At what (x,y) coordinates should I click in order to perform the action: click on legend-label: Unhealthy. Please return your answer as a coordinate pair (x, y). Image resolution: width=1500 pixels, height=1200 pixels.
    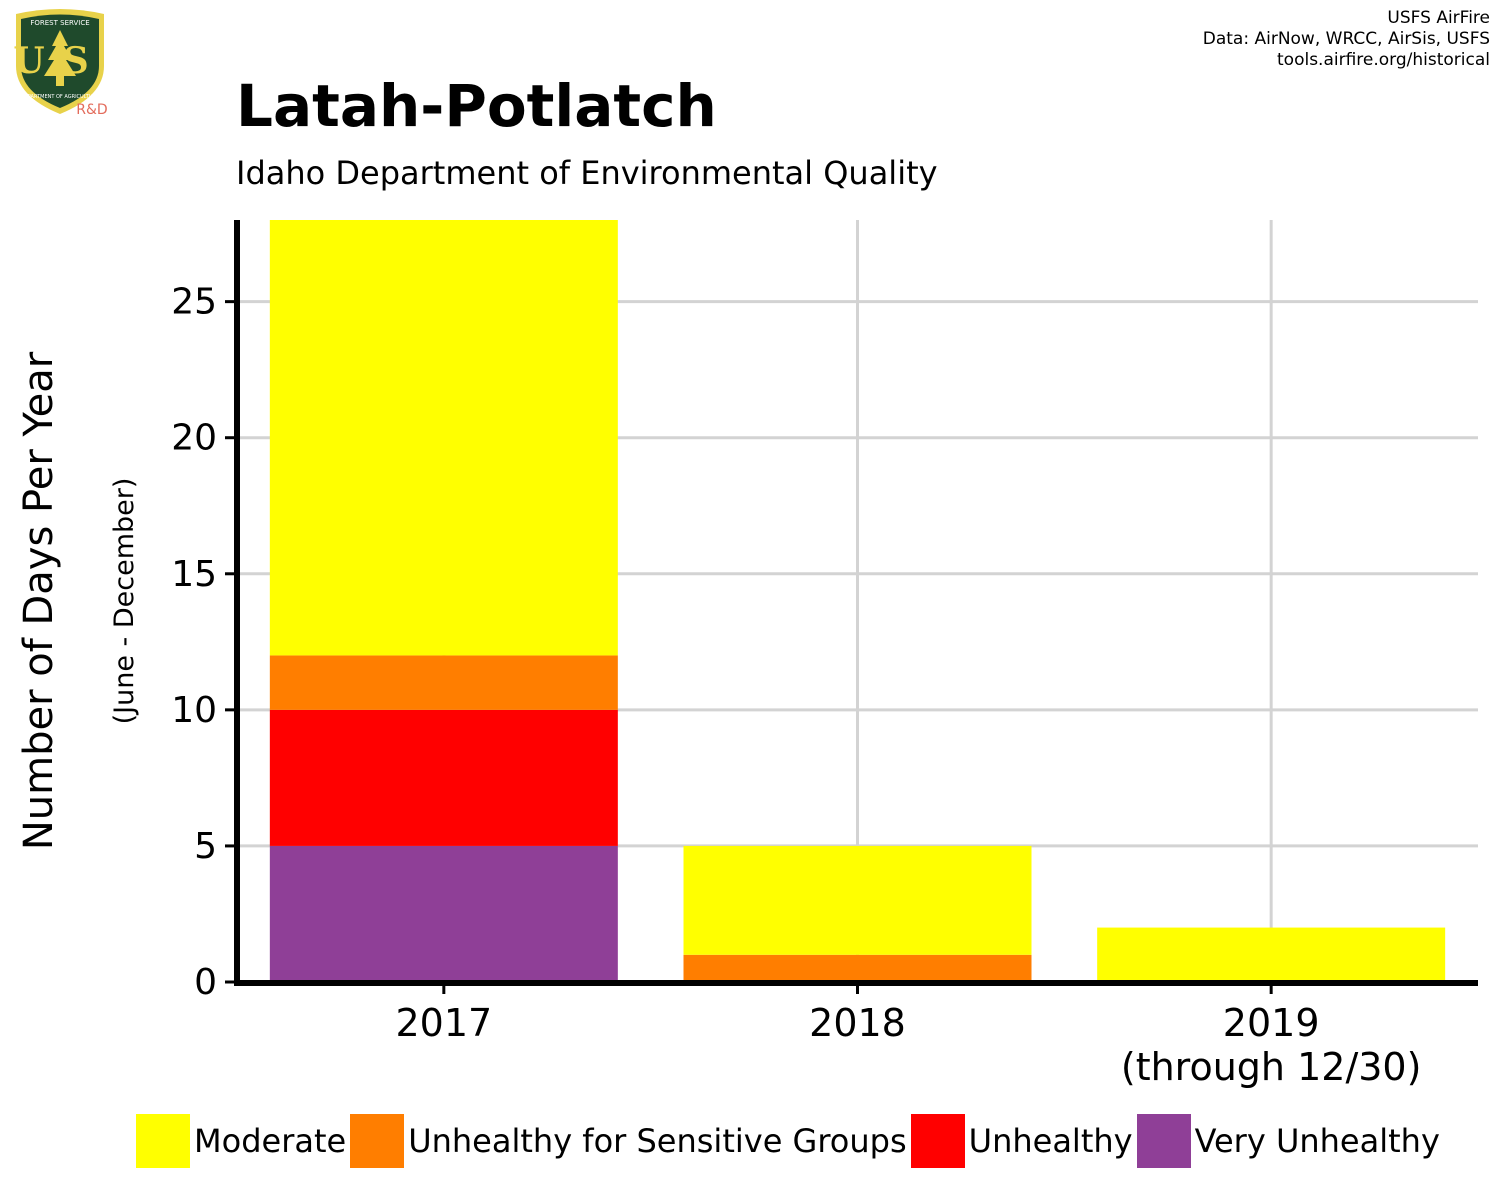
    Looking at the image, I should click on (1050, 1141).